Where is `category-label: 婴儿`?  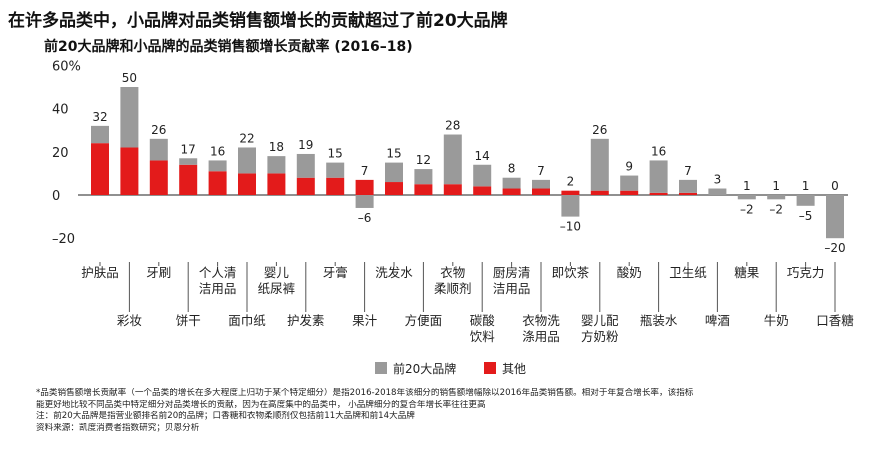 category-label: 婴儿 is located at coordinates (277, 272).